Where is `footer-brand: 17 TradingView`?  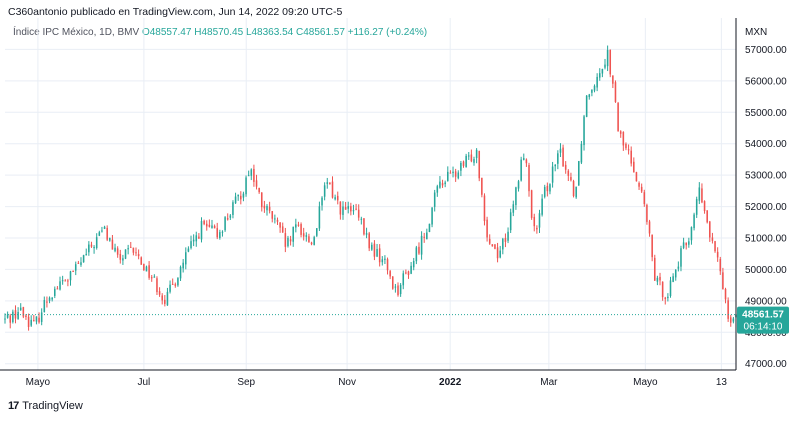 footer-brand: 17 TradingView is located at coordinates (45, 406).